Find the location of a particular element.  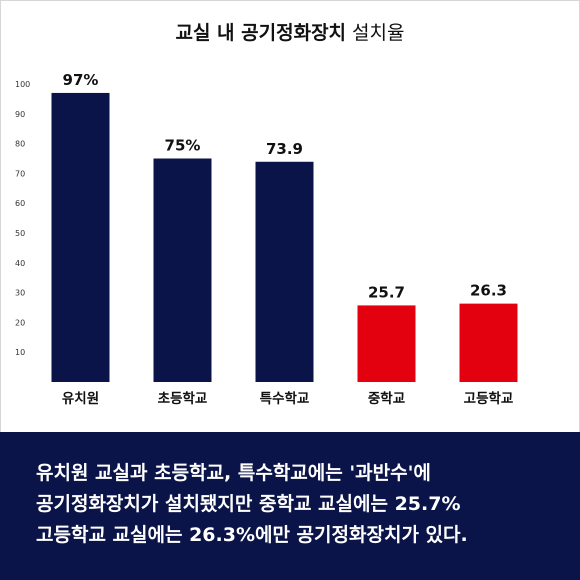

bar-value-label: 26.3 is located at coordinates (488, 291).